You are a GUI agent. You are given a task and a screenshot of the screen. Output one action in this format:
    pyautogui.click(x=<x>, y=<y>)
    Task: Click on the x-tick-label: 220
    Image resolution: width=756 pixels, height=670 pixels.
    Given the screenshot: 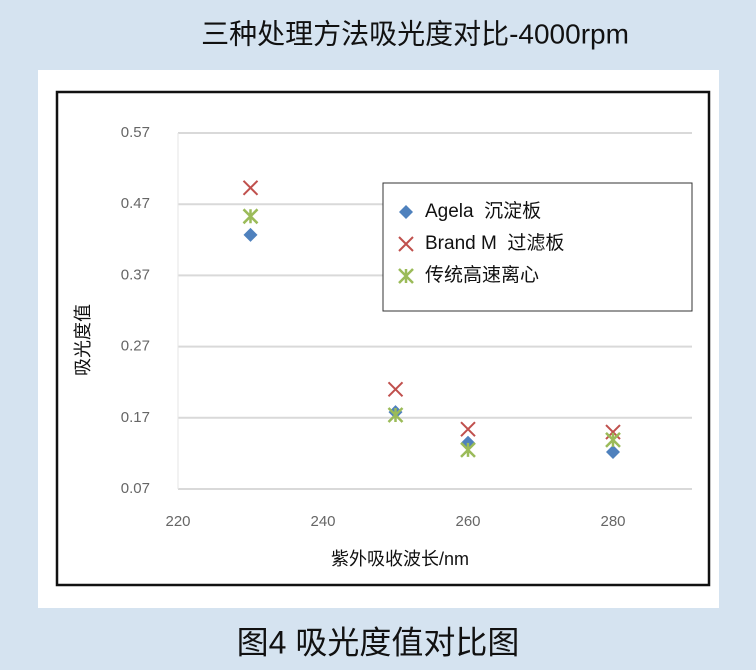 What is the action you would take?
    pyautogui.click(x=177, y=521)
    